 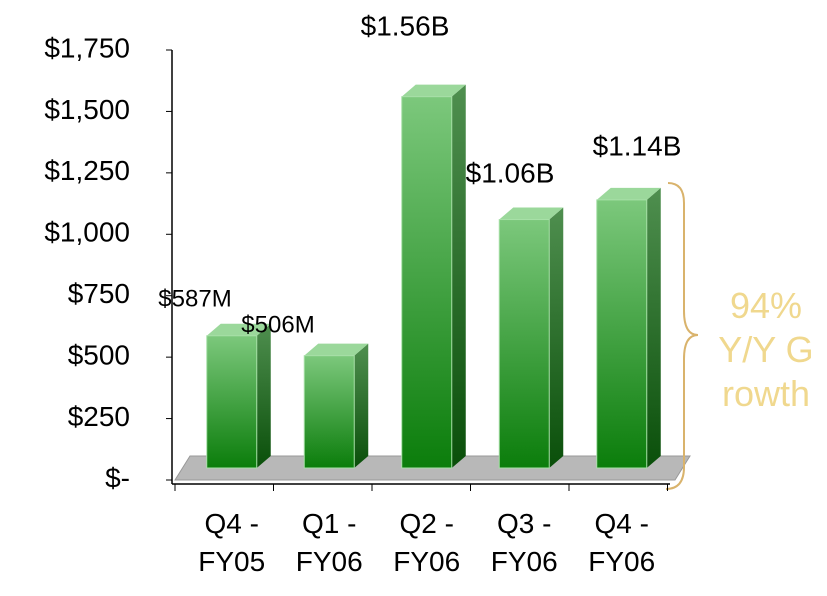 I want to click on y-tick-label: $1,000, so click(x=87, y=232).